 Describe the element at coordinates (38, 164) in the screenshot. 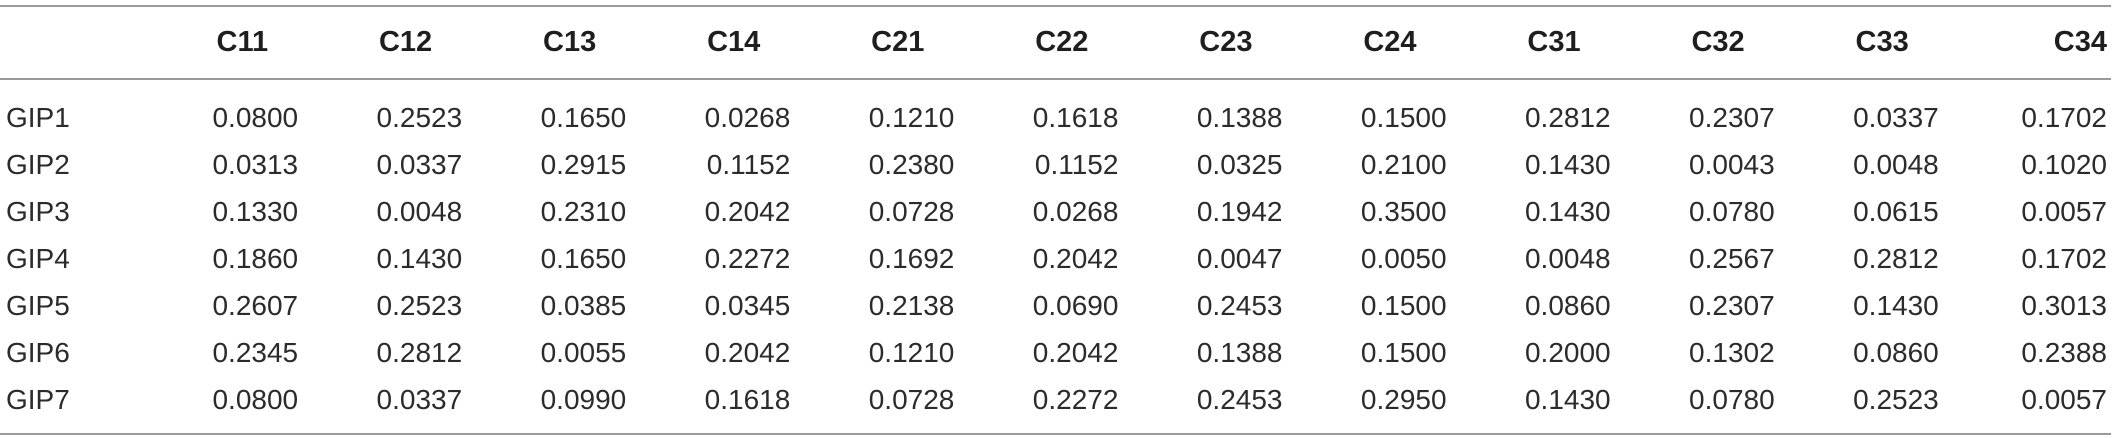

I see `row-label: GIP2` at that location.